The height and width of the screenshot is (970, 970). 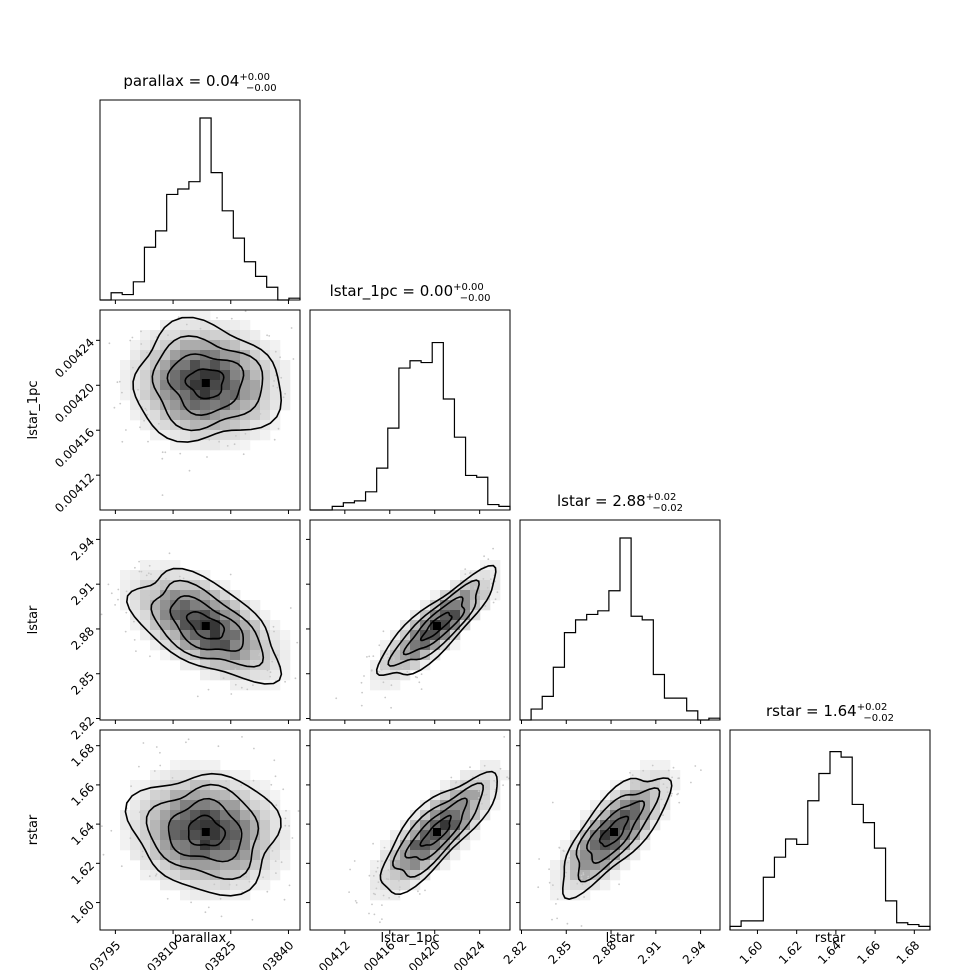 What do you see at coordinates (574, 501) in the screenshot?
I see `title-label: lstar` at bounding box center [574, 501].